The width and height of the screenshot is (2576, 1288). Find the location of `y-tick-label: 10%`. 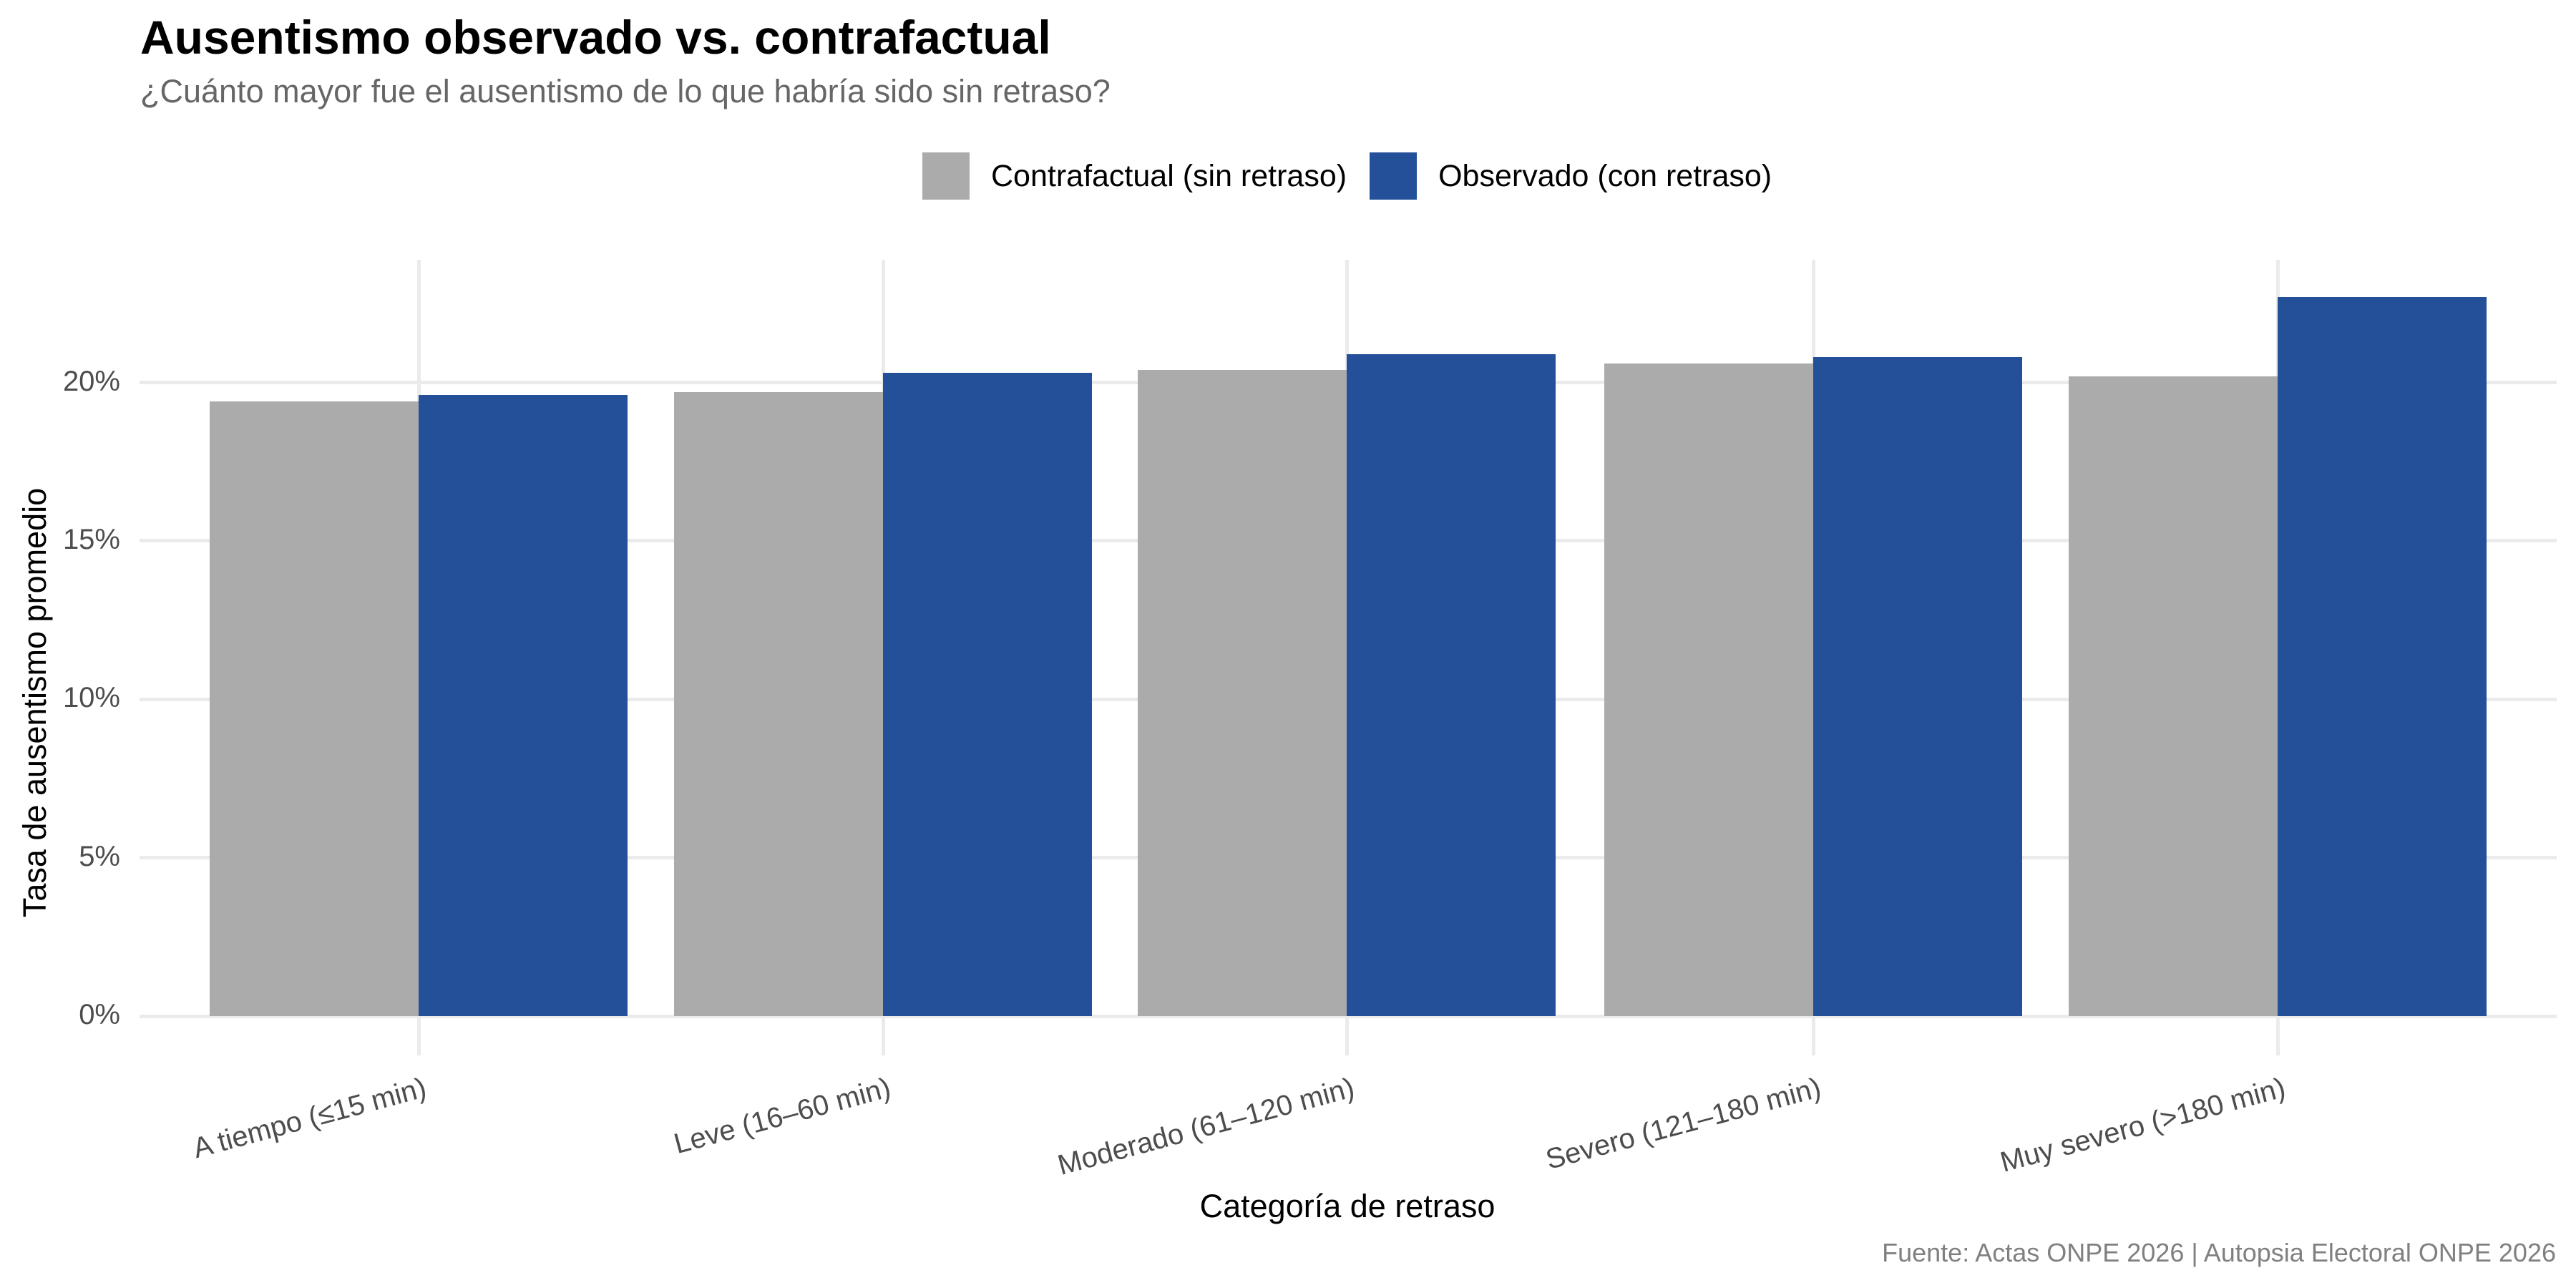

y-tick-label: 10% is located at coordinates (91, 698).